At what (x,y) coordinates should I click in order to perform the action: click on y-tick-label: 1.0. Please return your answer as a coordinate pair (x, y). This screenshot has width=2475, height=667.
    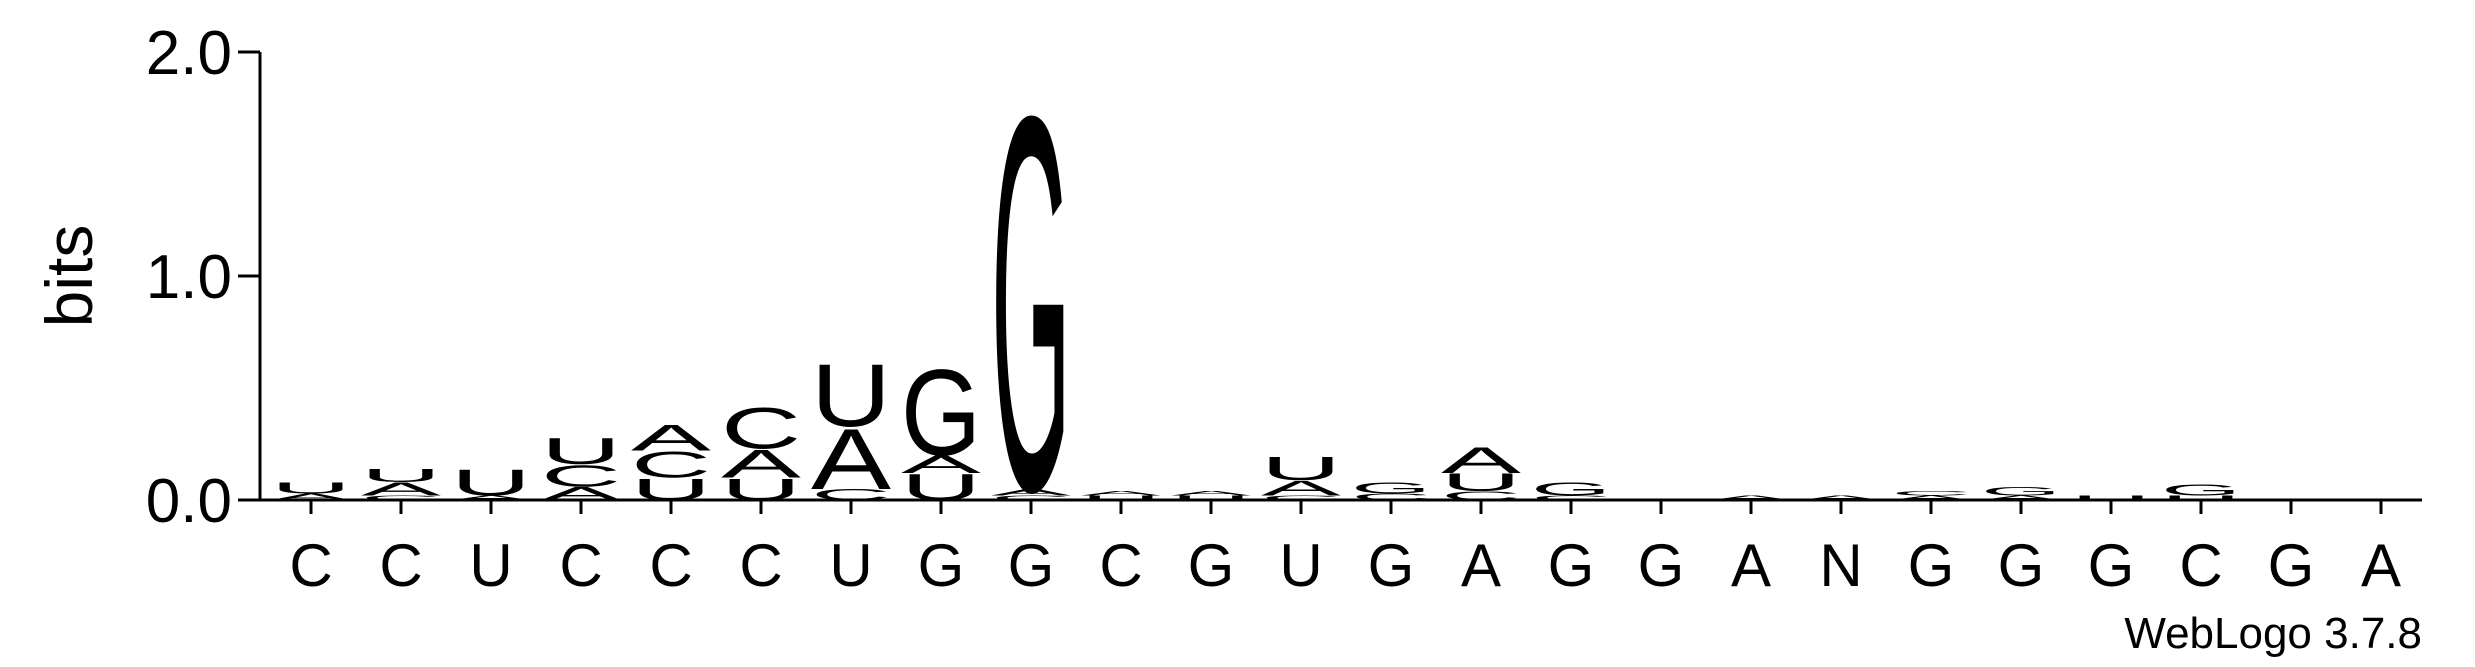
    Looking at the image, I should click on (189, 277).